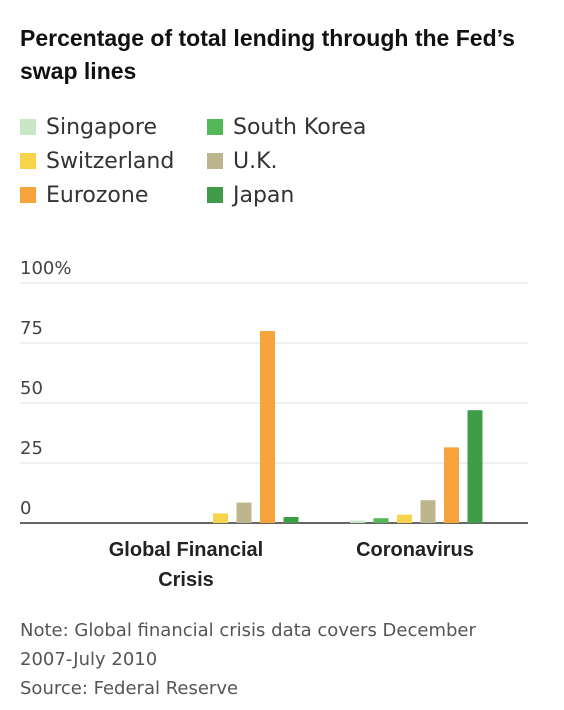 The image size is (564, 710). I want to click on x-category-label: Global Financial, so click(186, 550).